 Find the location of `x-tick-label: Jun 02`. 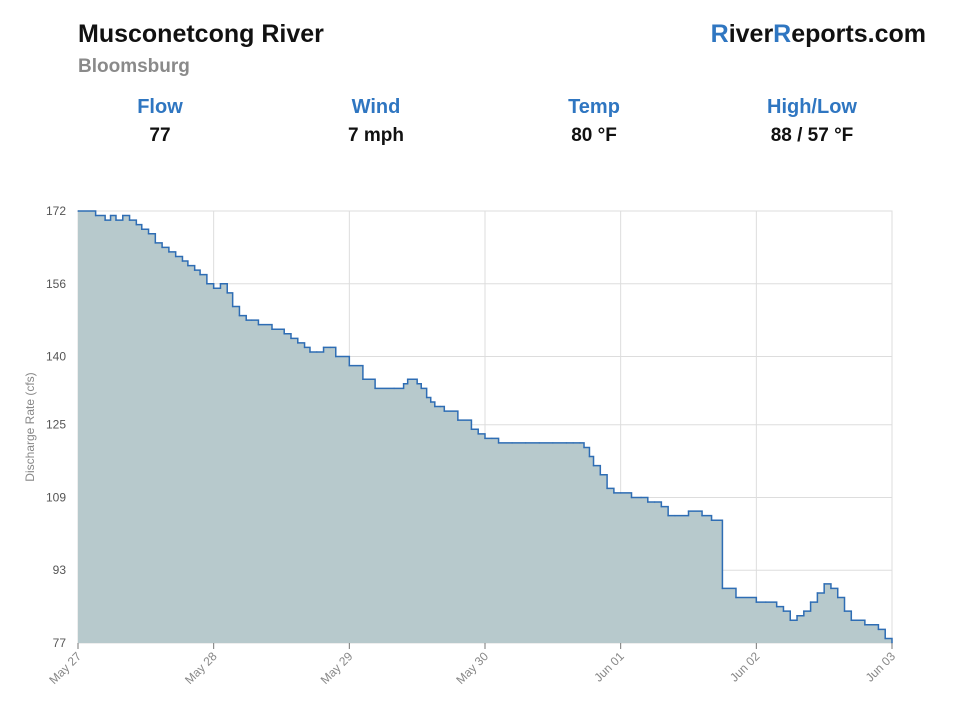

x-tick-label: Jun 02 is located at coordinates (745, 667).